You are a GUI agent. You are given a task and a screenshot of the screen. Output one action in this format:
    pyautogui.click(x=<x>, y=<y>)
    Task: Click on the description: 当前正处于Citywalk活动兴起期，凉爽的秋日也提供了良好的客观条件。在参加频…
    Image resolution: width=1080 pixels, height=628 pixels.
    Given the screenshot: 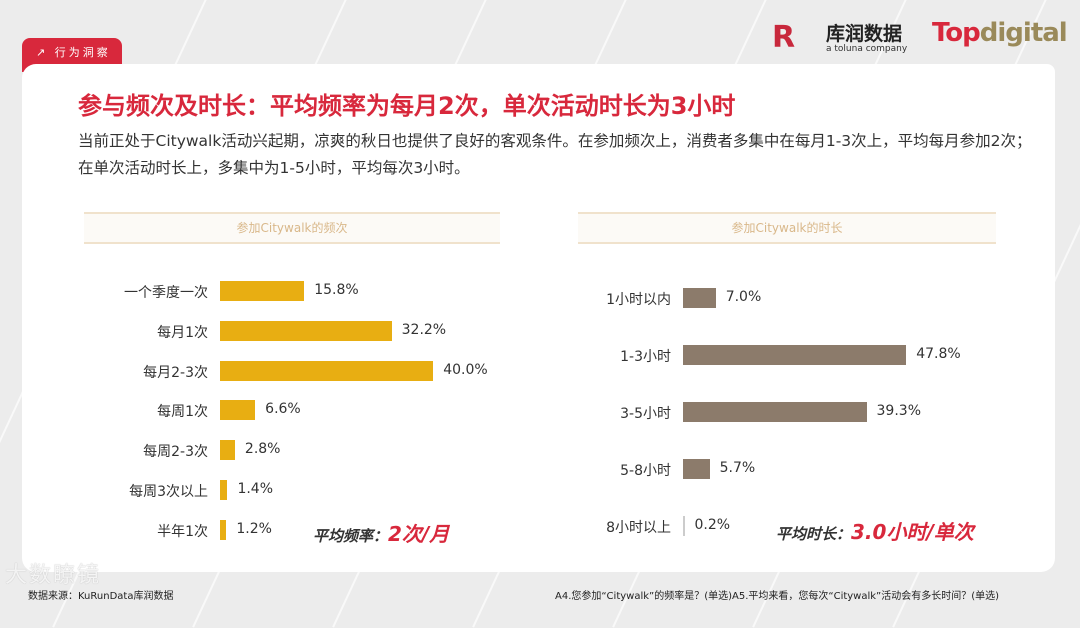 What is the action you would take?
    pyautogui.click(x=555, y=154)
    